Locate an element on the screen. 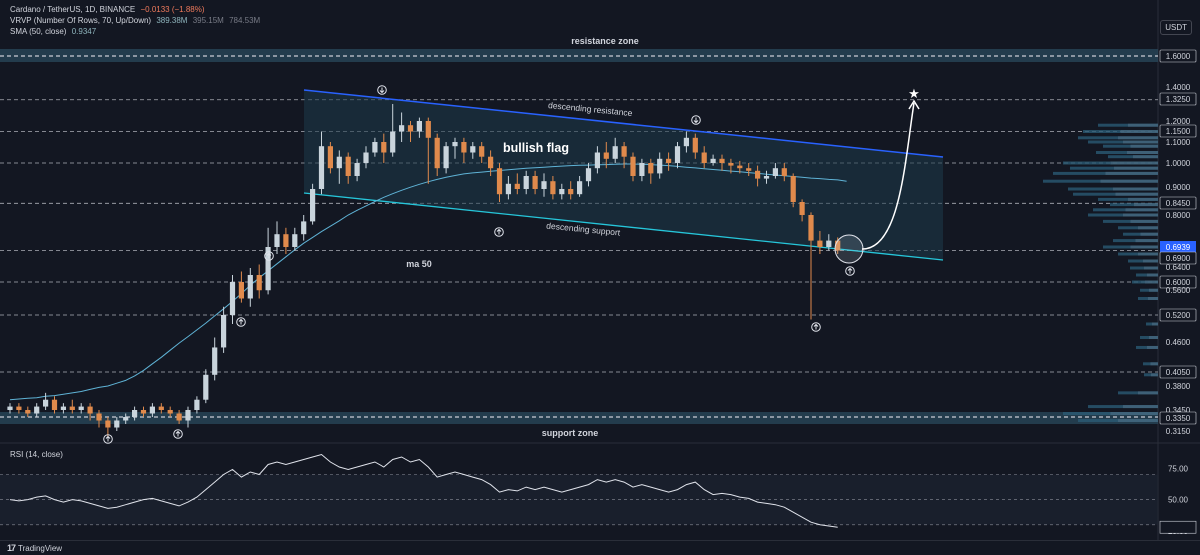 The image size is (1200, 555). rsi-value-tag is located at coordinates (1178, 527).